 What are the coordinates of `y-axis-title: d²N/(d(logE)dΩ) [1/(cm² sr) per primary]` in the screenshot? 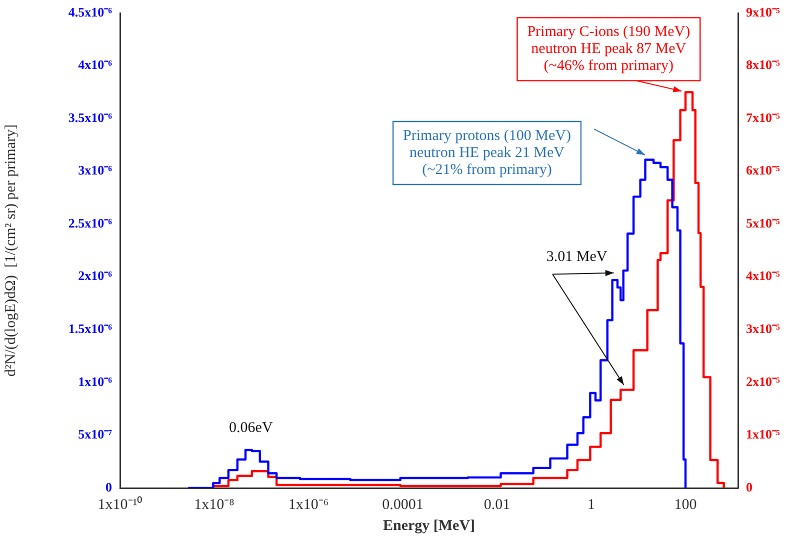 It's located at (10, 250).